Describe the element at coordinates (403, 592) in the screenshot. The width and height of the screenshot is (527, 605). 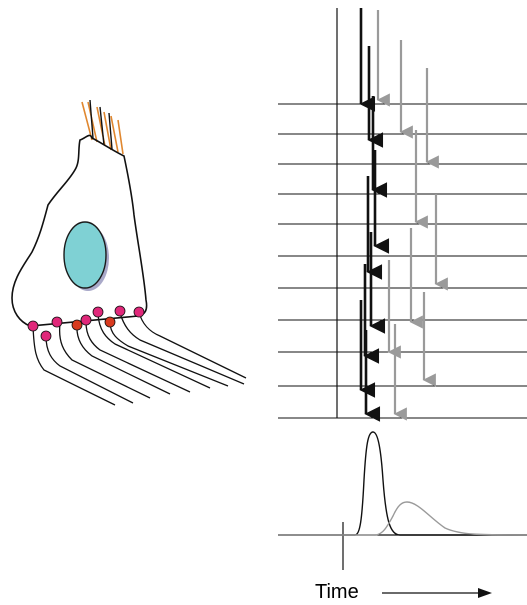
I see `time-axis: Time` at that location.